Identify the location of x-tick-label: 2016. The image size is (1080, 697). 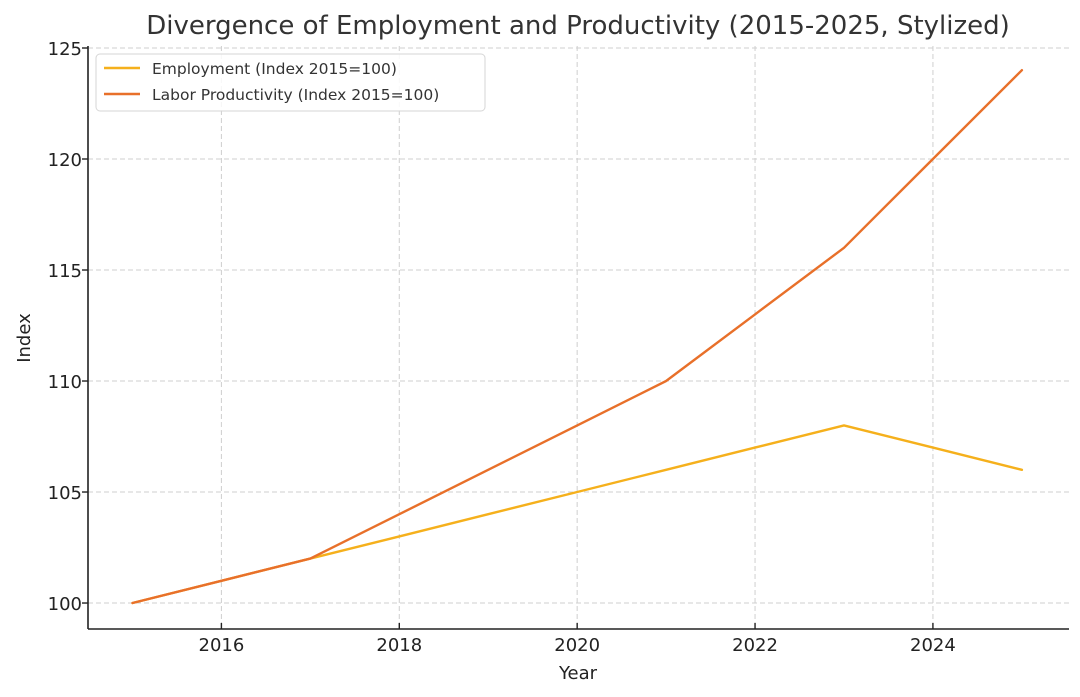
(222, 645).